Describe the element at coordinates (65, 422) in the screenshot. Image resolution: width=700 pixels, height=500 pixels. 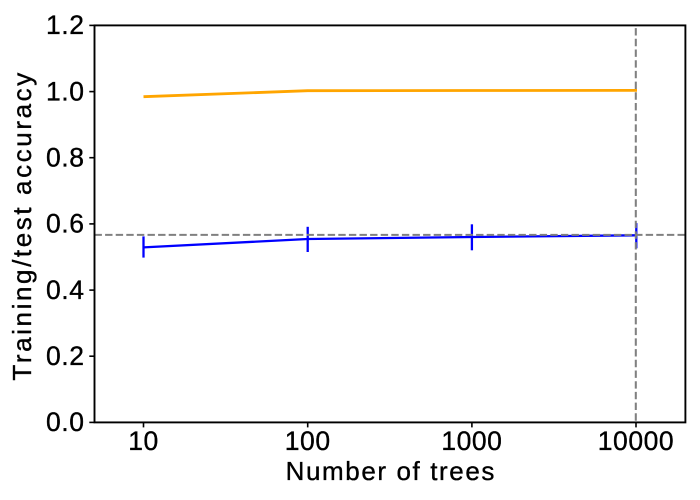
I see `svg-text: 0.0` at that location.